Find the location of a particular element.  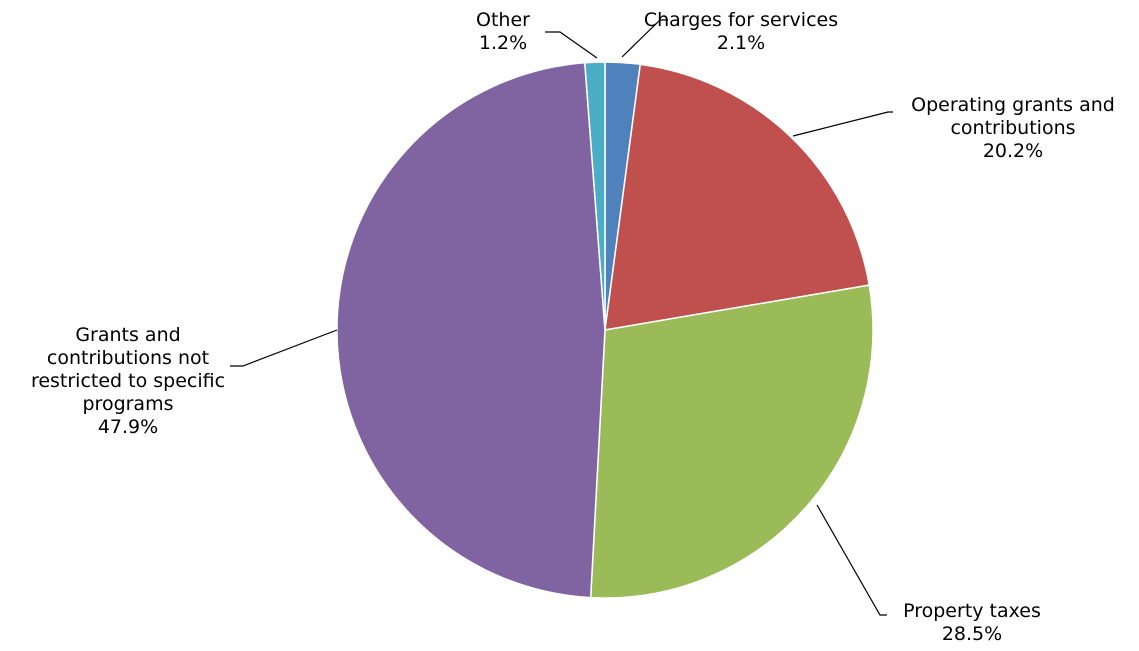

slice-label-charges-for-services: Charges for services 2.1% is located at coordinates (741, 31).